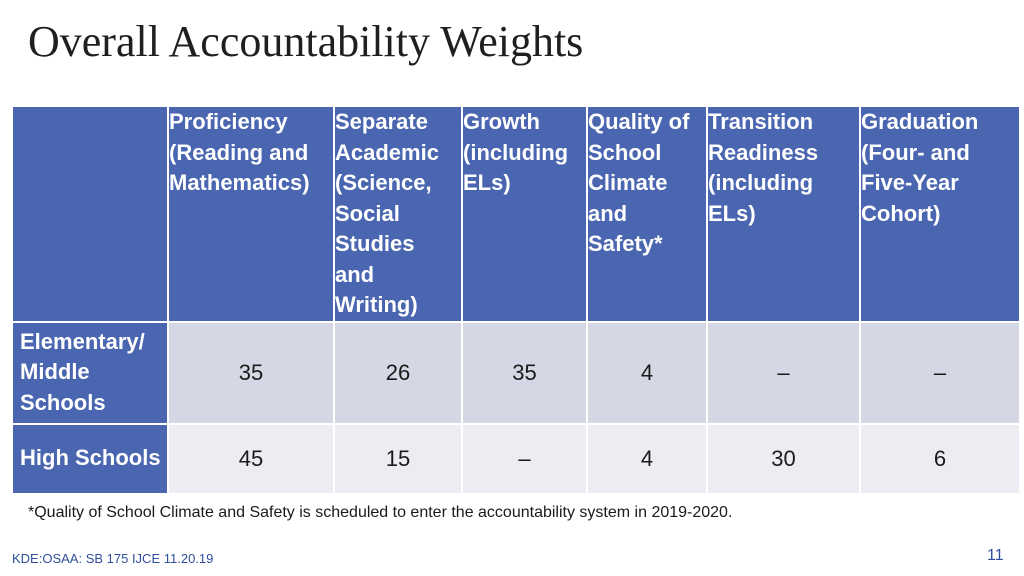  What do you see at coordinates (306, 41) in the screenshot?
I see `slide-title: Overall Accountability Weights` at bounding box center [306, 41].